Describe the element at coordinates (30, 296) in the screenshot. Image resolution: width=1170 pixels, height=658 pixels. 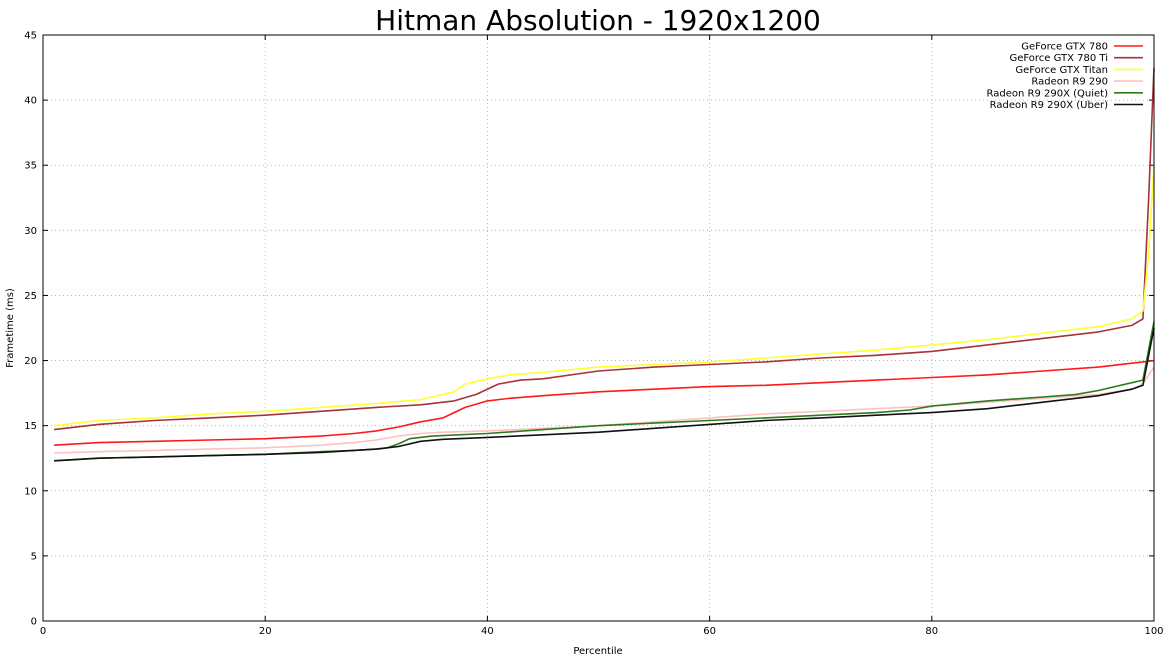
I see `y-tick-label: 25` at that location.